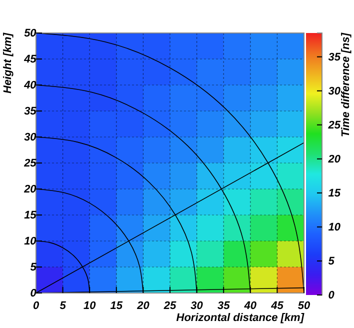 The image size is (354, 328). What do you see at coordinates (31, 34) in the screenshot?
I see `y-tick-label: 50` at bounding box center [31, 34].